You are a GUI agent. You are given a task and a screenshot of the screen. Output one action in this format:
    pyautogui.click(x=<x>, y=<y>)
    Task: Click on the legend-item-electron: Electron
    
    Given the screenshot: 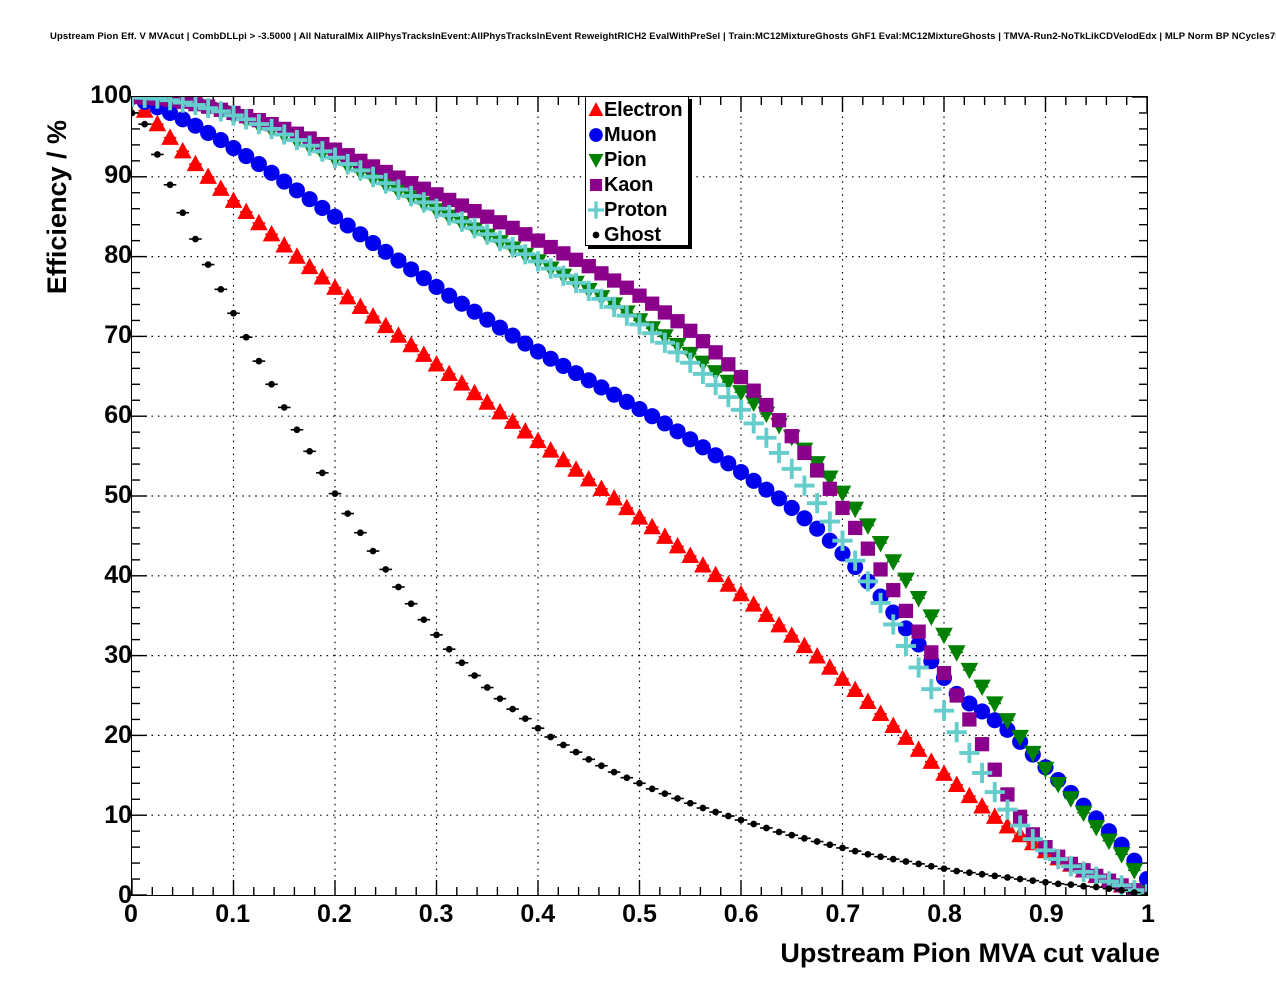 What is the action you would take?
    pyautogui.click(x=637, y=109)
    